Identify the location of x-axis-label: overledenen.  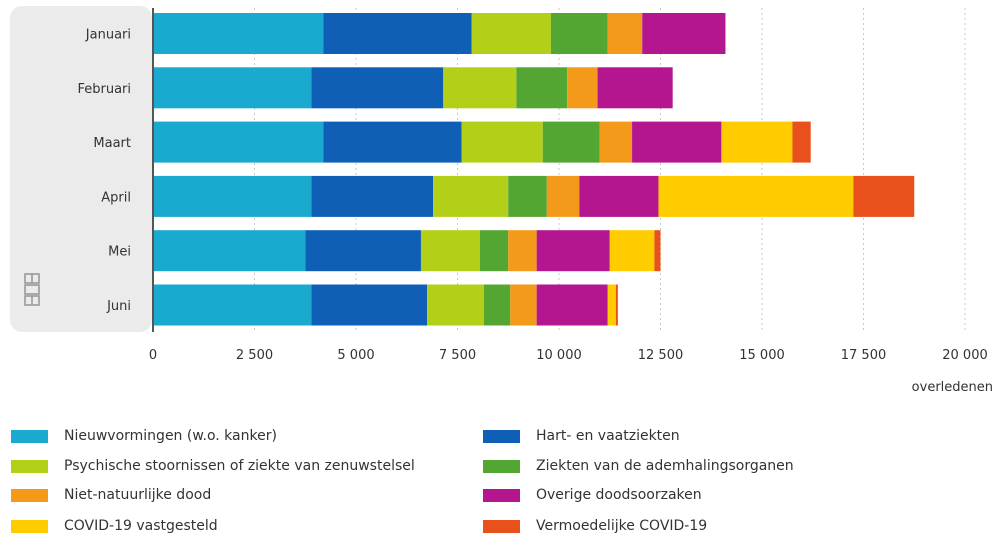
(952, 387).